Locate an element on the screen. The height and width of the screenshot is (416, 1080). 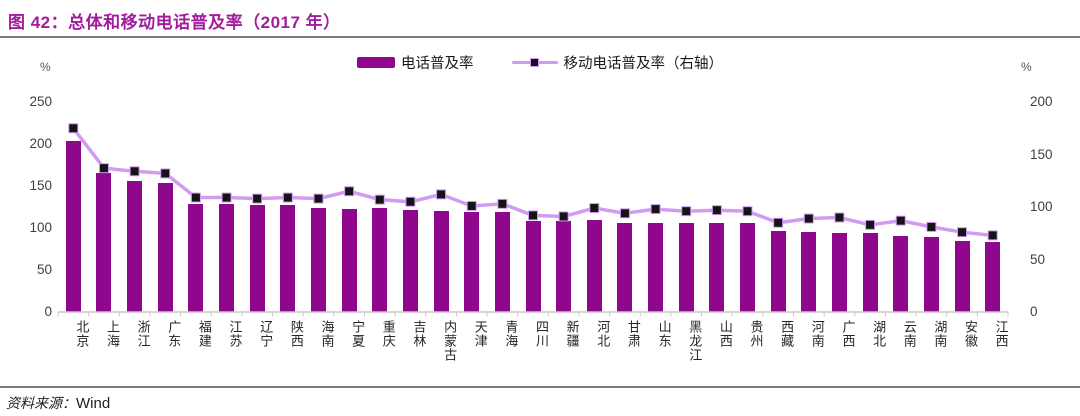
bar-浙江 is located at coordinates (135, 246).